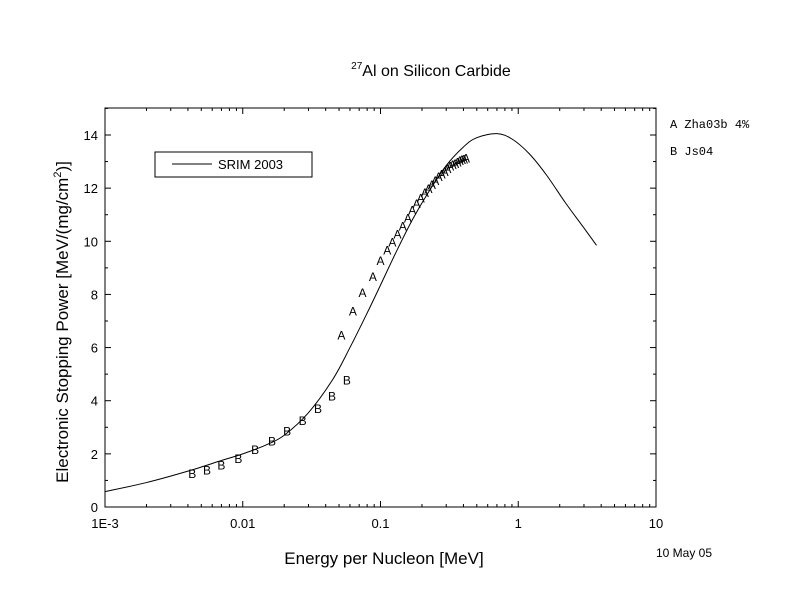 Image resolution: width=800 pixels, height=600 pixels. Describe the element at coordinates (91, 135) in the screenshot. I see `y-tick-label: 14` at that location.